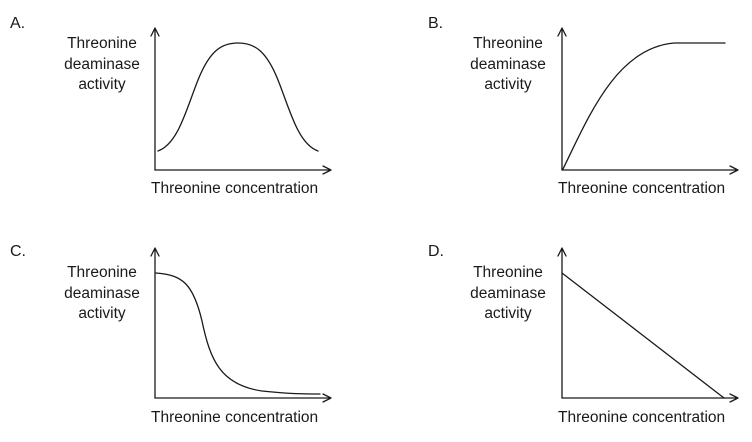 The width and height of the screenshot is (752, 442). What do you see at coordinates (436, 23) in the screenshot?
I see `option-letter: B.` at bounding box center [436, 23].